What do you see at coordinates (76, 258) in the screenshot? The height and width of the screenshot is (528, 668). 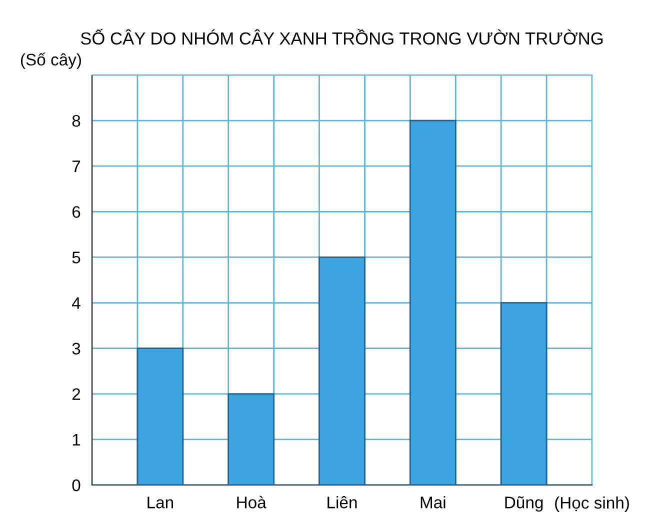 I see `y-tick-label: 5` at bounding box center [76, 258].